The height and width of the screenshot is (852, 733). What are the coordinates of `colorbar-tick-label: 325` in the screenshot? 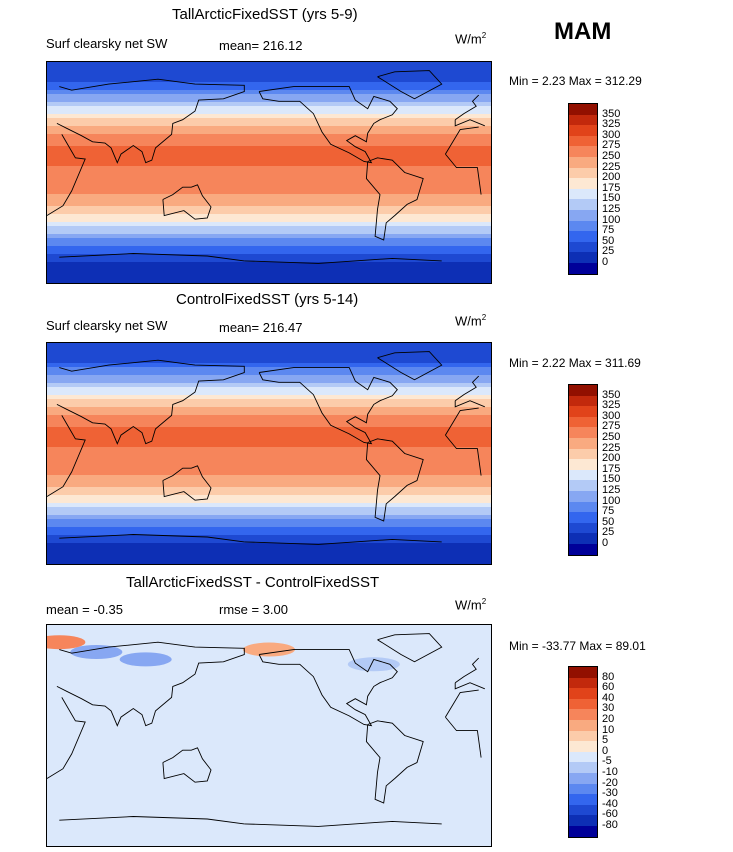 It's located at (611, 405).